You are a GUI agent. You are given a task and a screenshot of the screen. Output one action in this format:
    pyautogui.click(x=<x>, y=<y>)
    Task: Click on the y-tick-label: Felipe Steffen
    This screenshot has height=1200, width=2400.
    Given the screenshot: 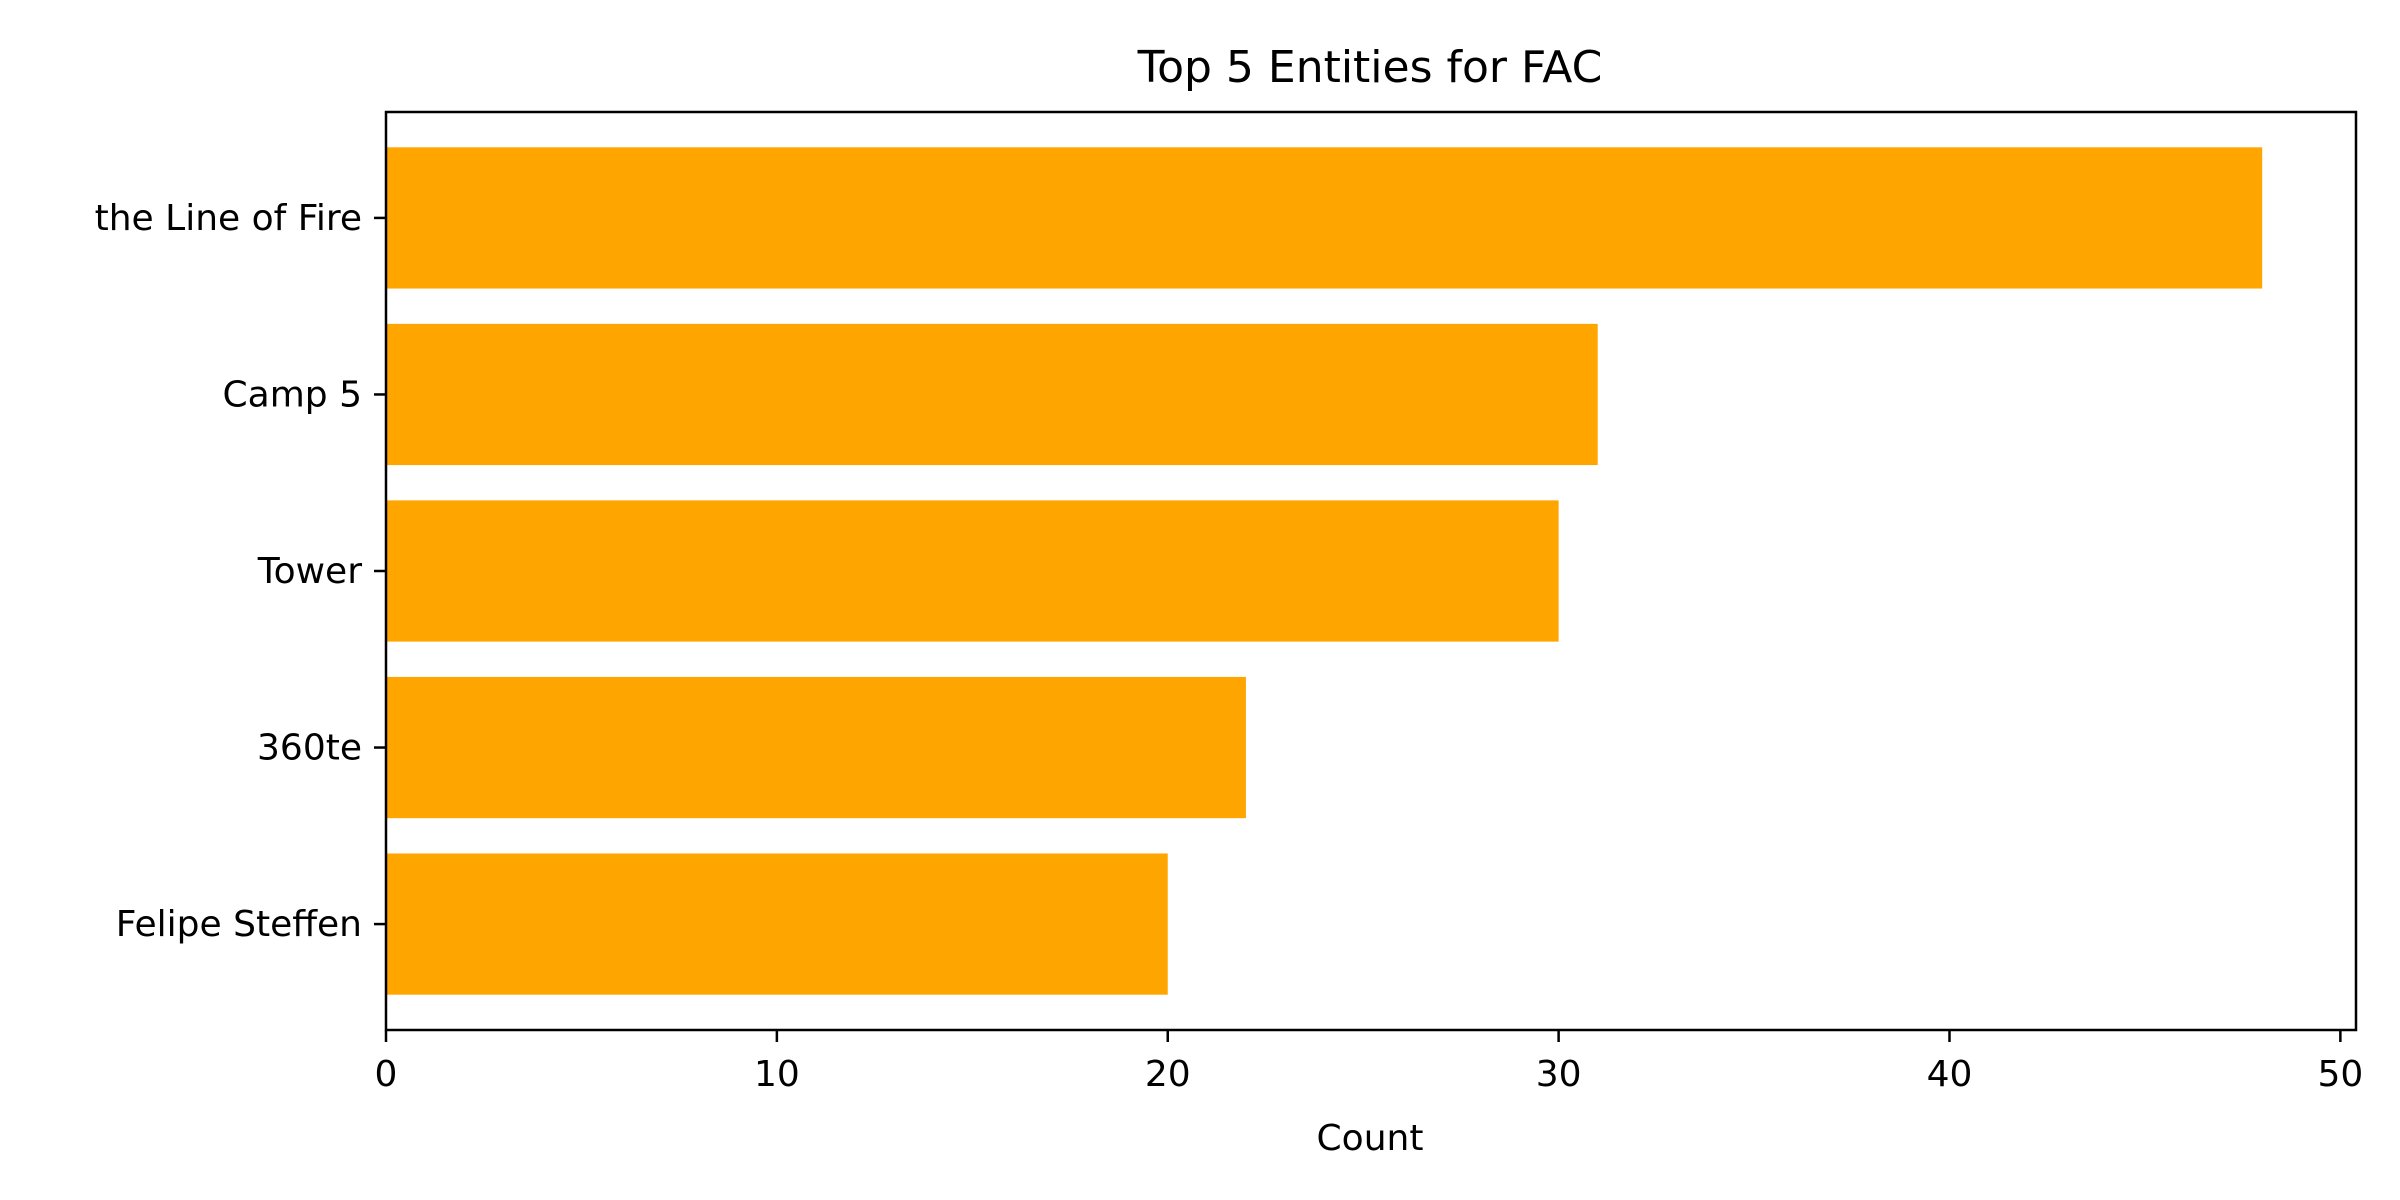 What is the action you would take?
    pyautogui.click(x=239, y=924)
    